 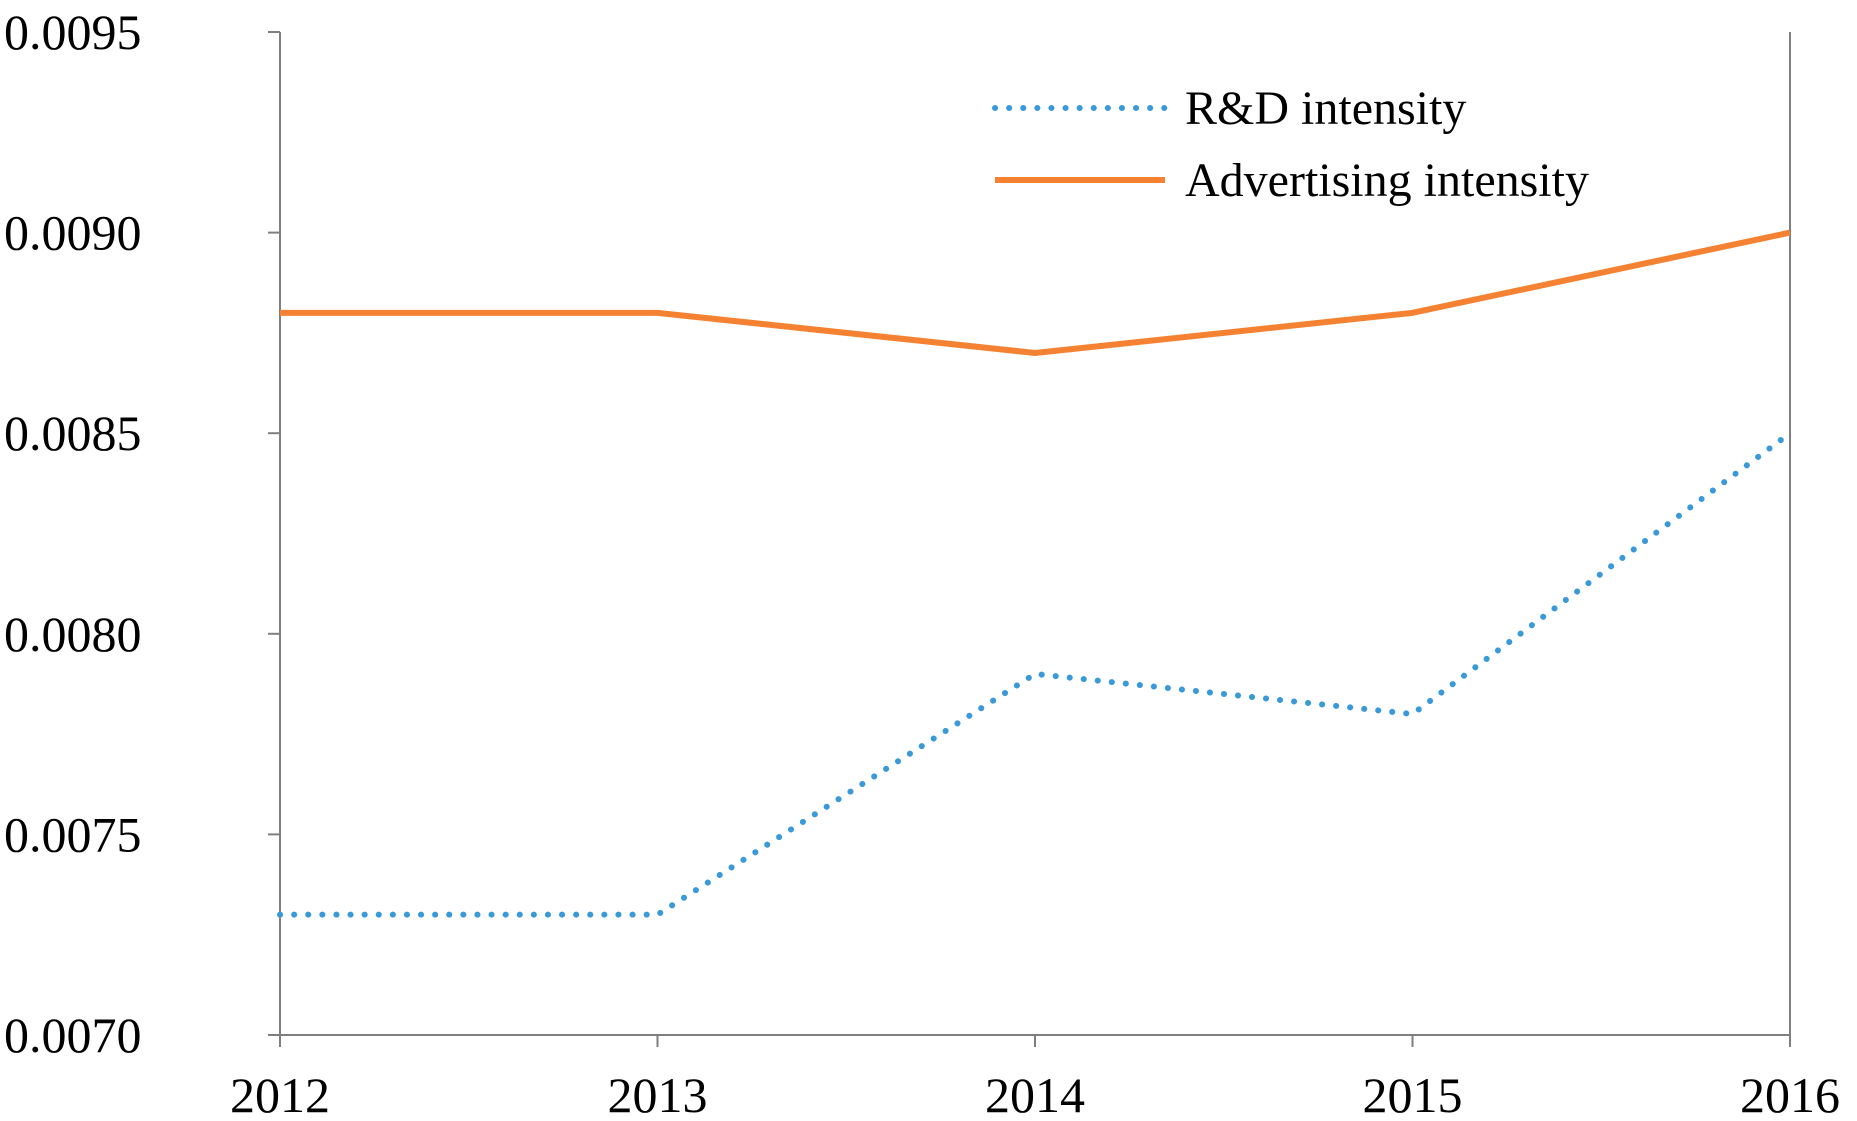 I want to click on y-tick-label: 0.0080, so click(x=73, y=634).